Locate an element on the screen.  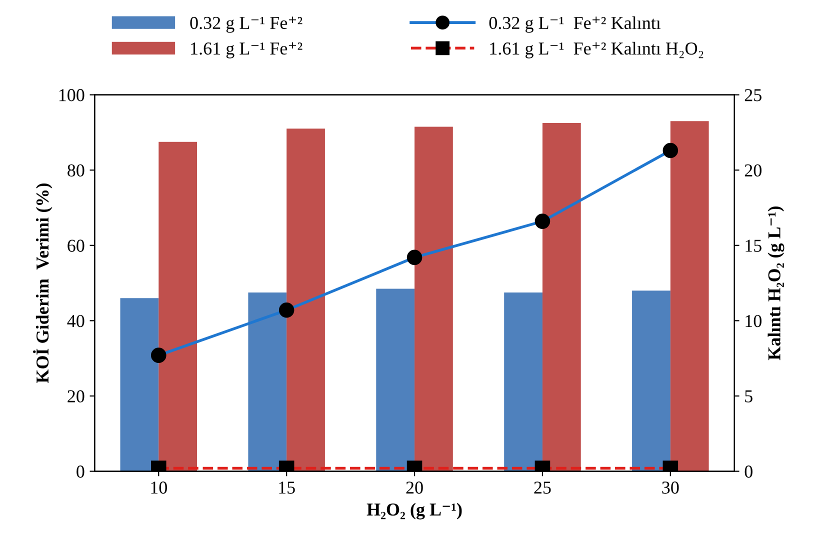
legend-label: 0.32 g L⁻¹ Fe⁺² is located at coordinates (246, 24).